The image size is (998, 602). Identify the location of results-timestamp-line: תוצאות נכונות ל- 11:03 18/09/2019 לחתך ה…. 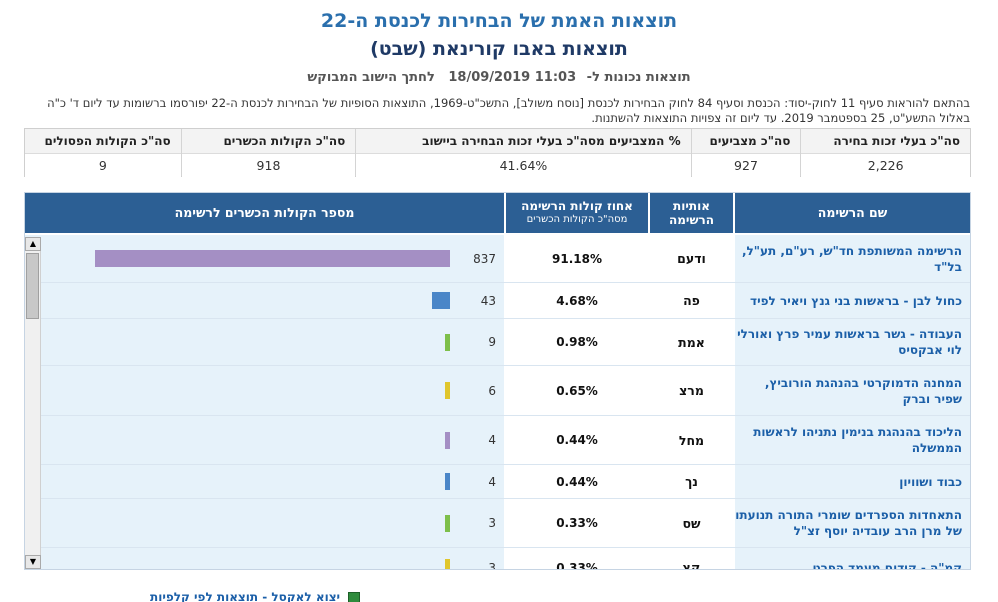
(499, 77).